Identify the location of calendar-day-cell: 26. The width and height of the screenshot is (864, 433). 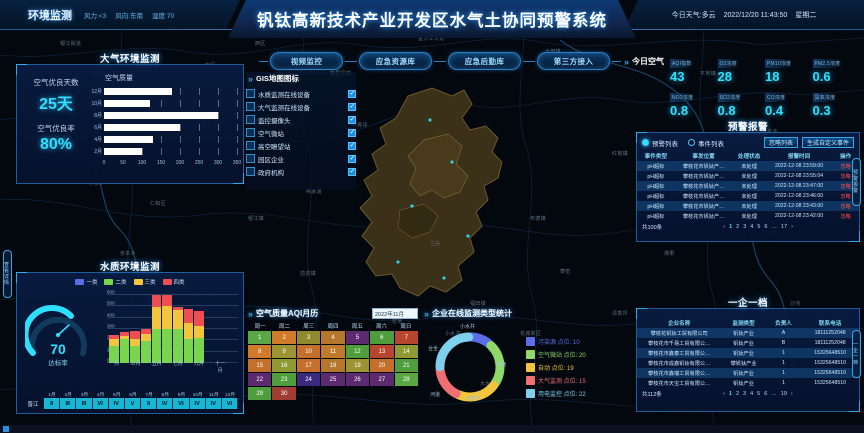
(357, 379).